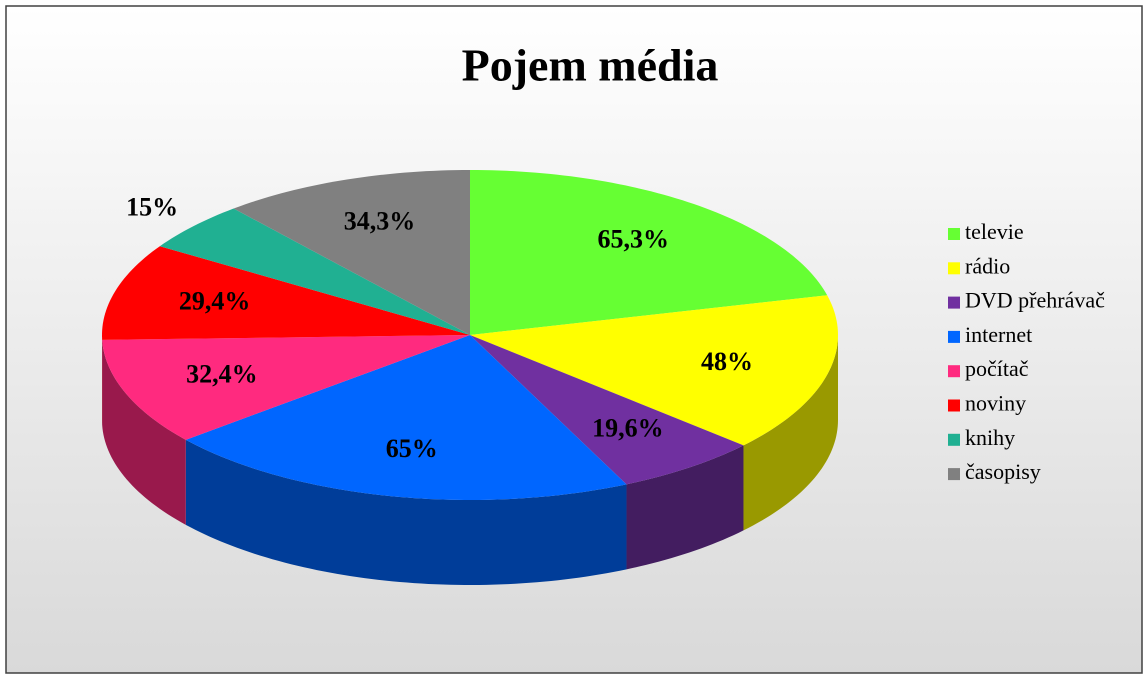 This screenshot has height=679, width=1148. What do you see at coordinates (152, 207) in the screenshot?
I see `data-label: 15%` at bounding box center [152, 207].